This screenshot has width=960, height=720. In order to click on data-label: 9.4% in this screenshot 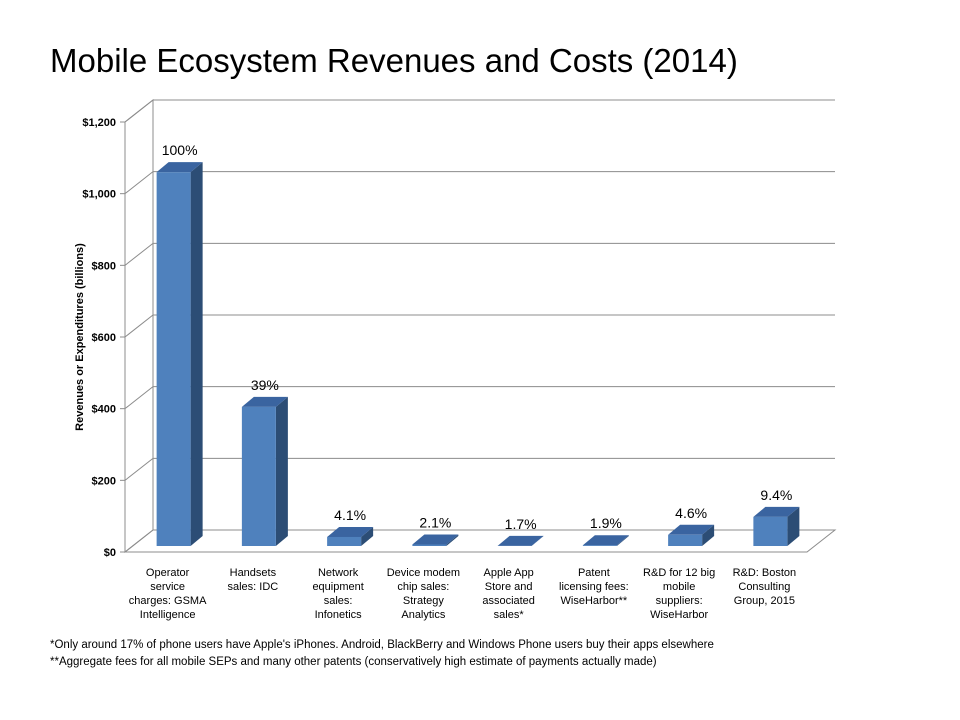, I will do `click(776, 495)`.